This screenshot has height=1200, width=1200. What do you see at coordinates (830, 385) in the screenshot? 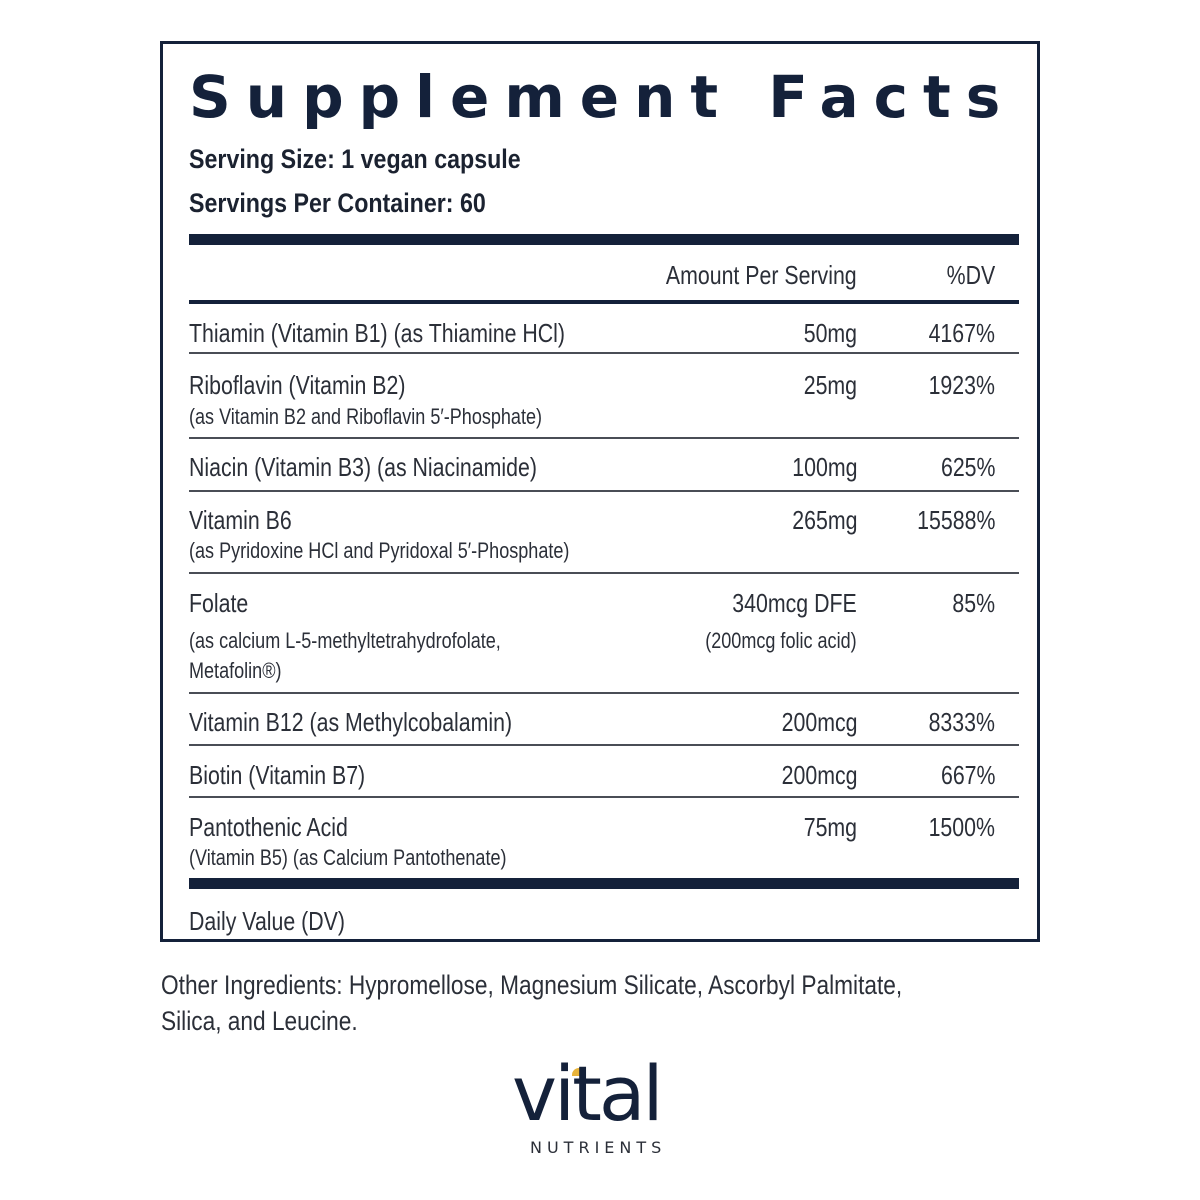
I see `row-riboflavin-amount: 25mg` at bounding box center [830, 385].